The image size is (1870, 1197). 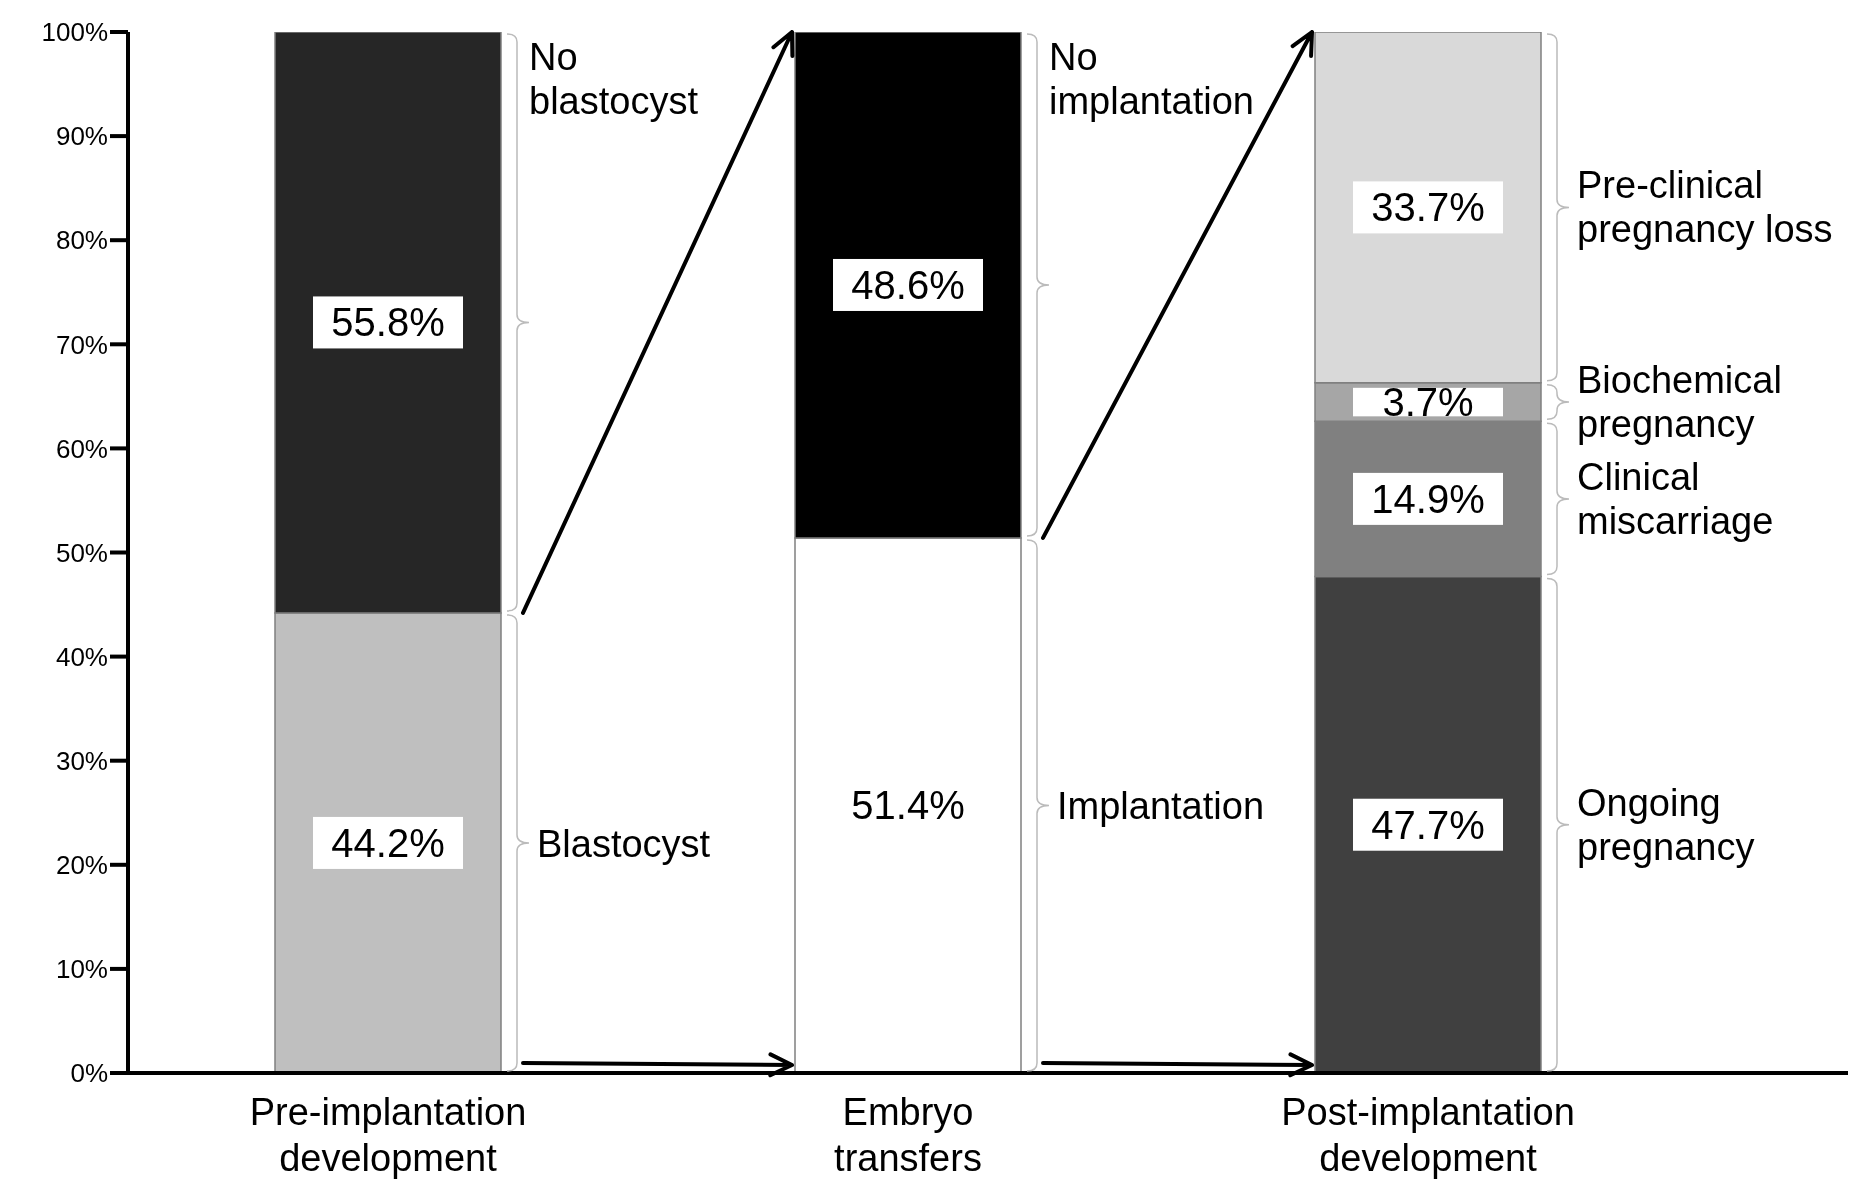 I want to click on x-tick-label: Post-implantation development, so click(x=1428, y=1135).